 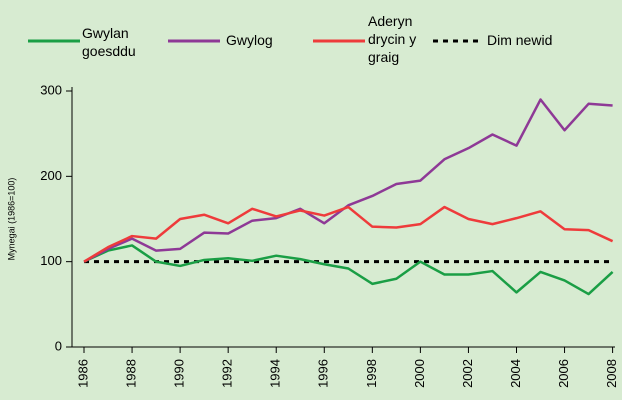 I want to click on y-tick-label: 100, so click(x=51, y=260).